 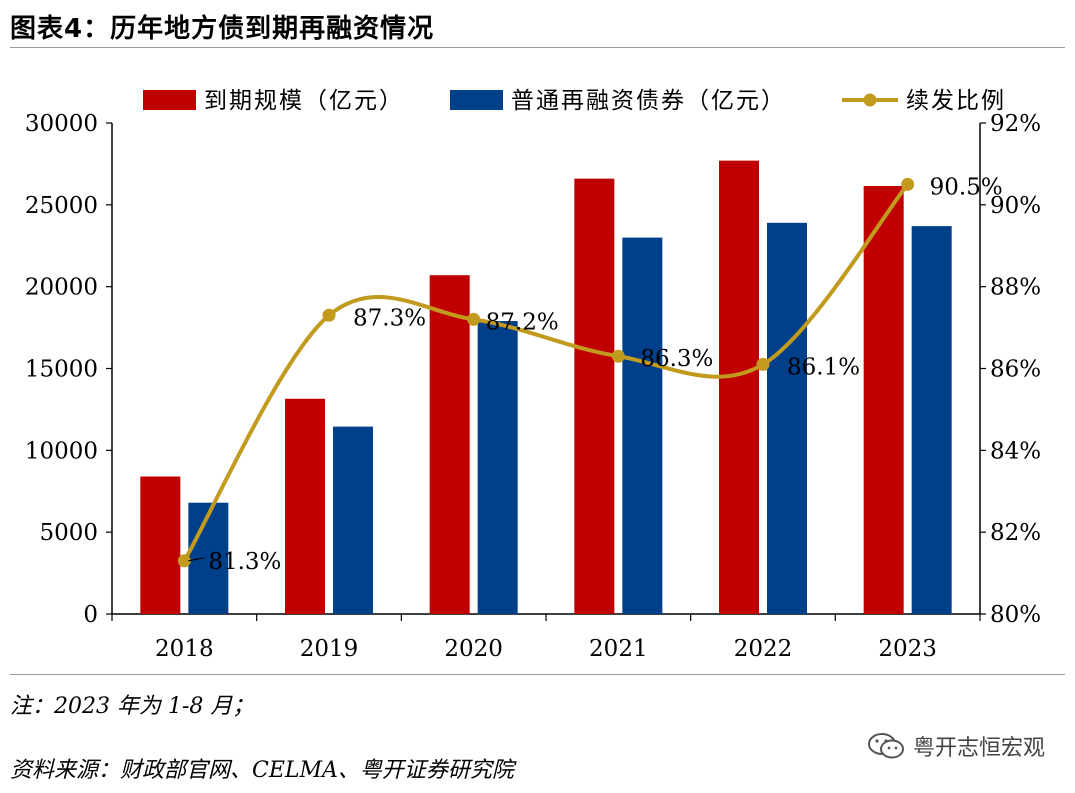 I want to click on label-leader-line, so click(x=196, y=559).